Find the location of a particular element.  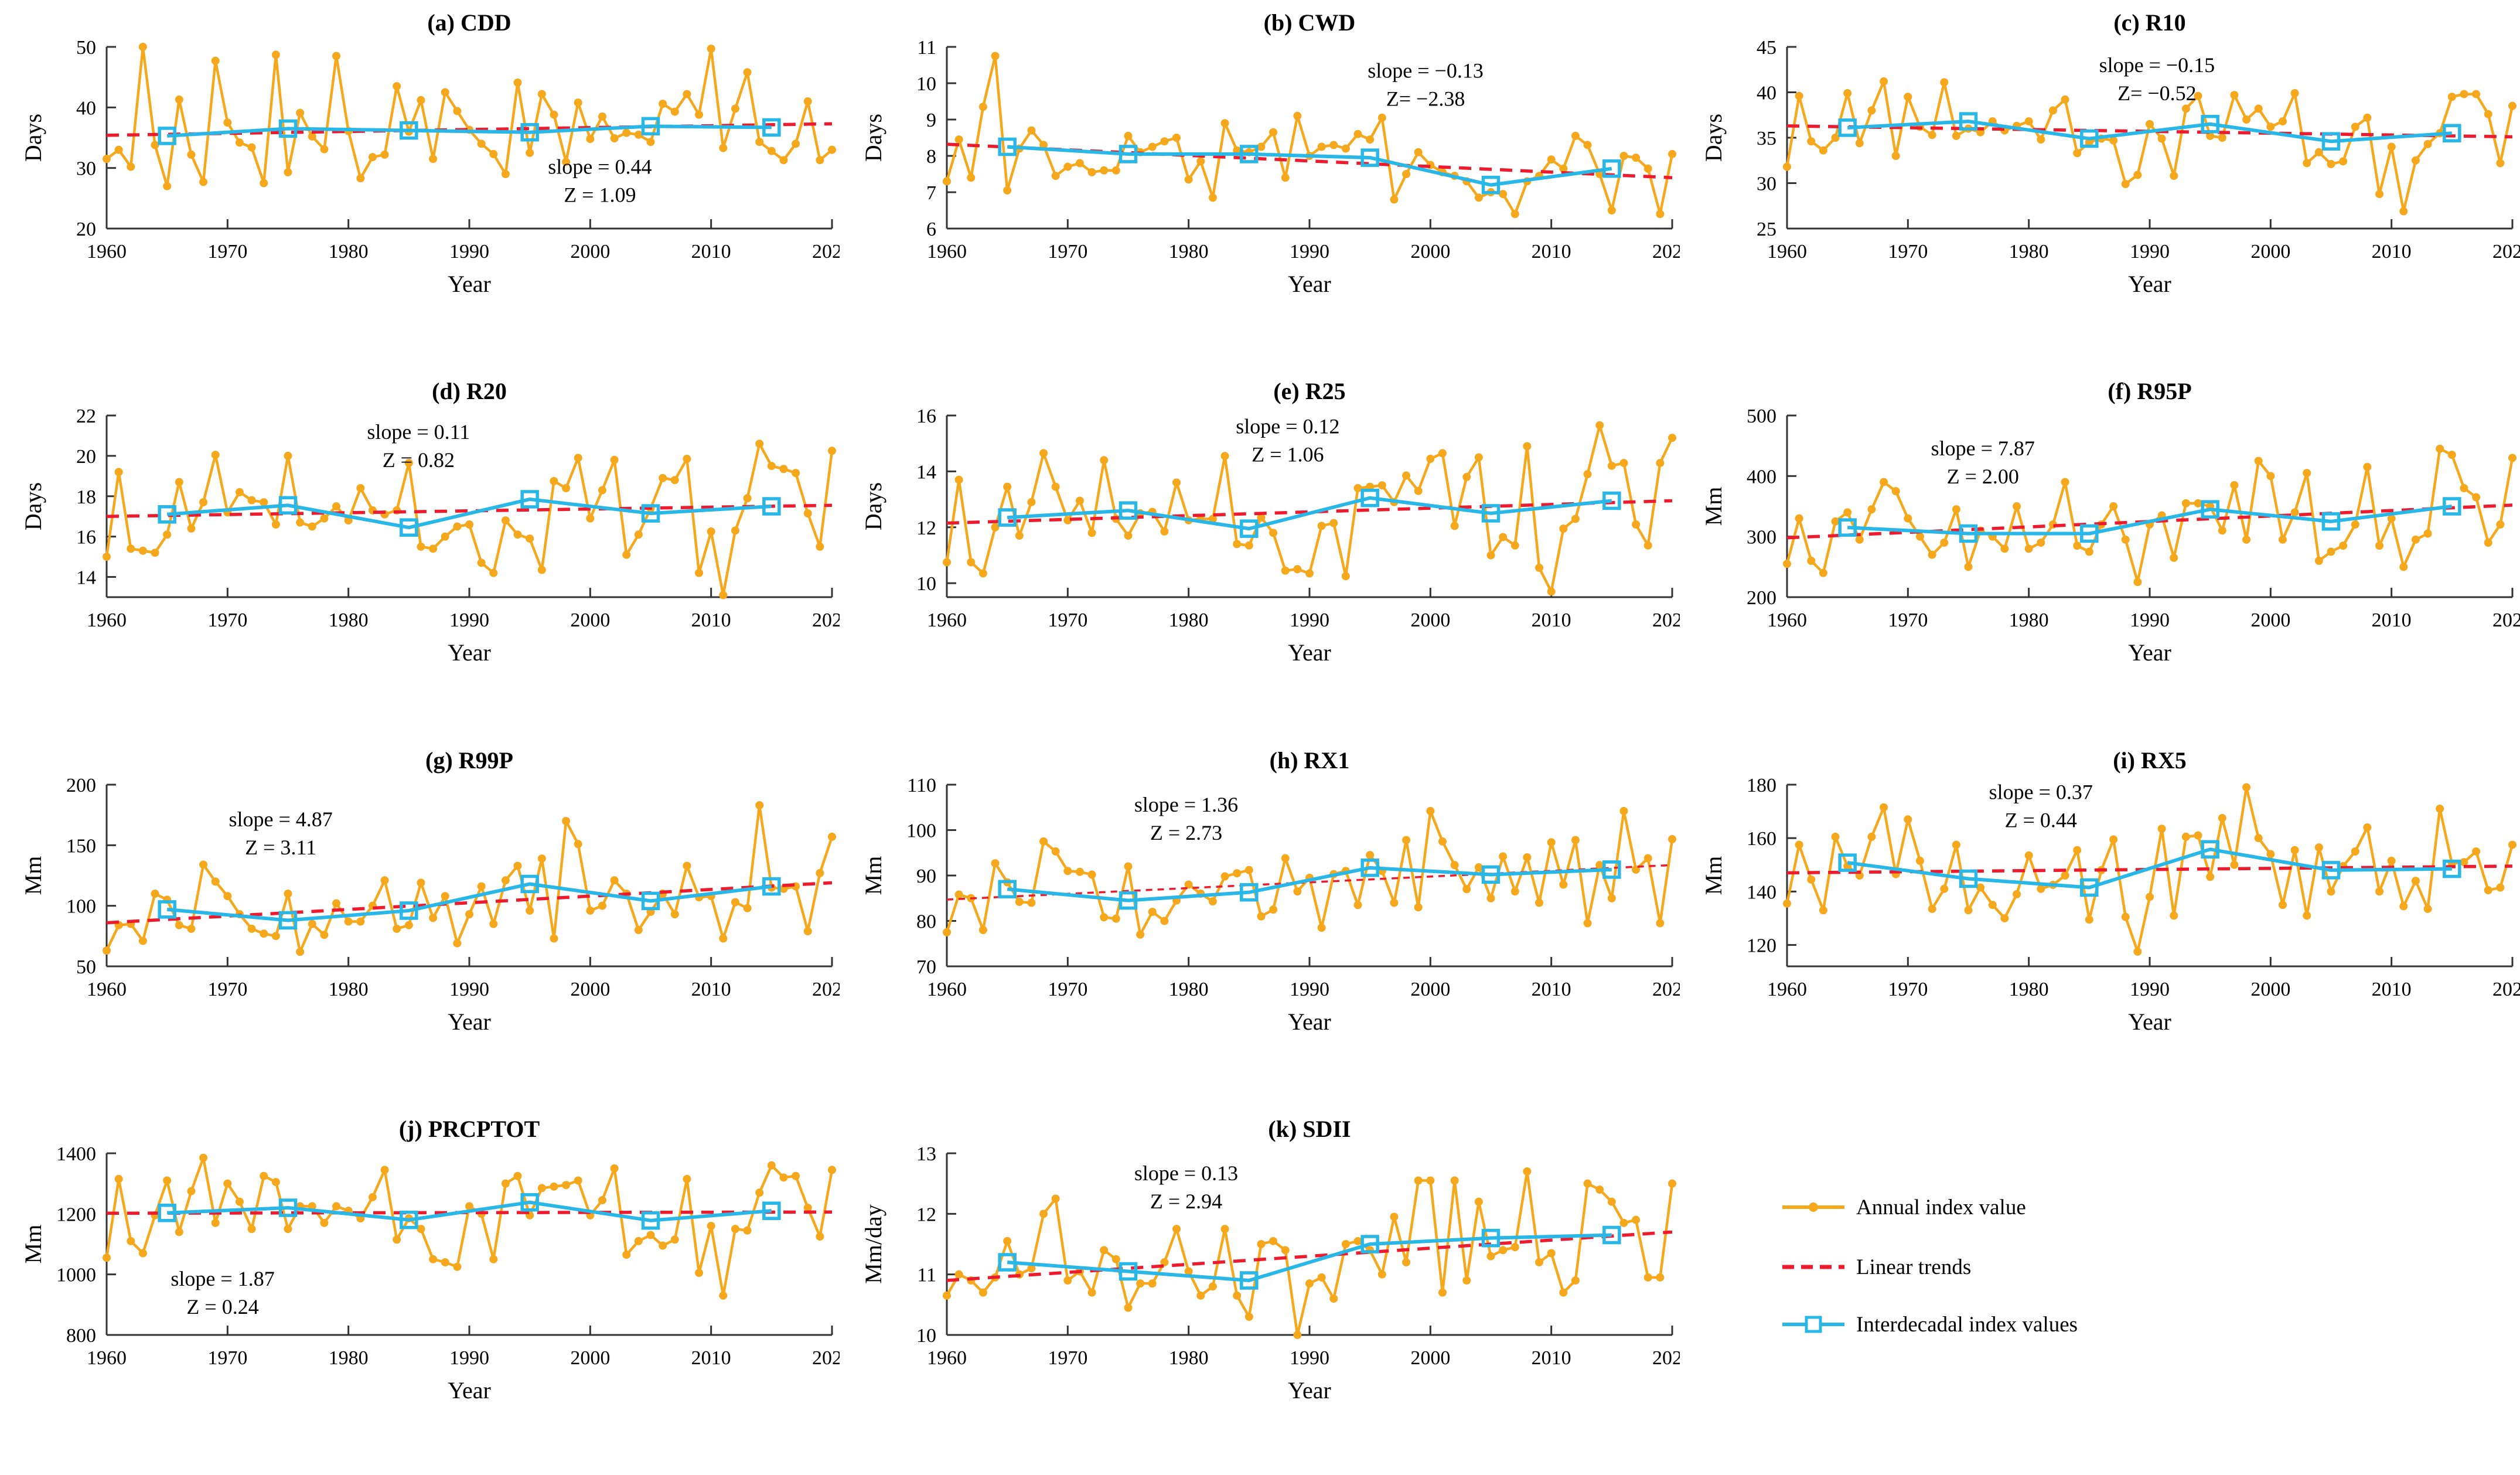

x-tick-label: 2010 is located at coordinates (1551, 620).